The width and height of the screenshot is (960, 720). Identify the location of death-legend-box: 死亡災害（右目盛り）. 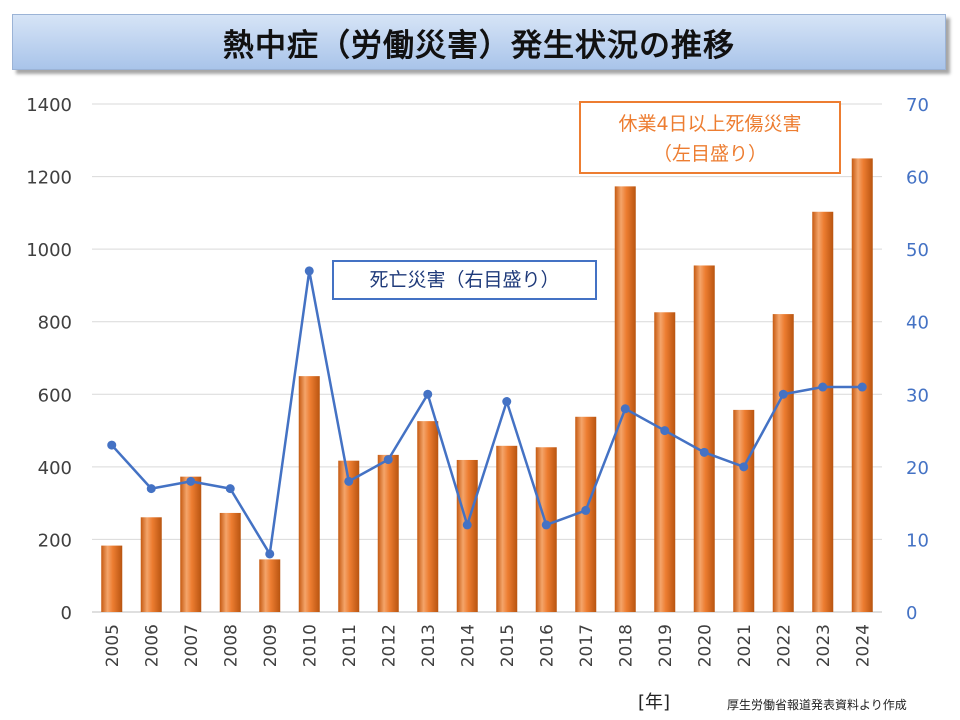
(464, 280).